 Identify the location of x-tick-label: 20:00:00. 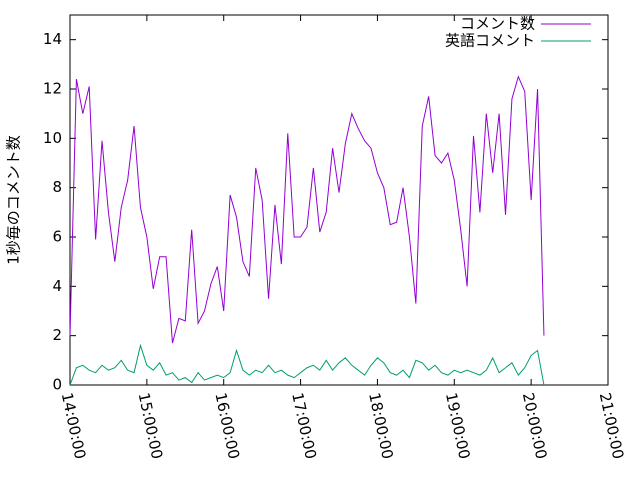
(535, 426).